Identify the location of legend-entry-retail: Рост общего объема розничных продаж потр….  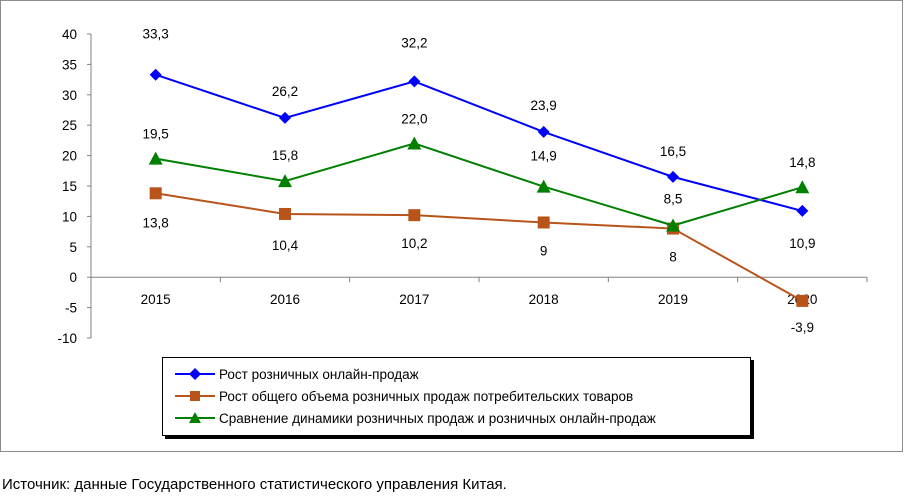
(456, 397).